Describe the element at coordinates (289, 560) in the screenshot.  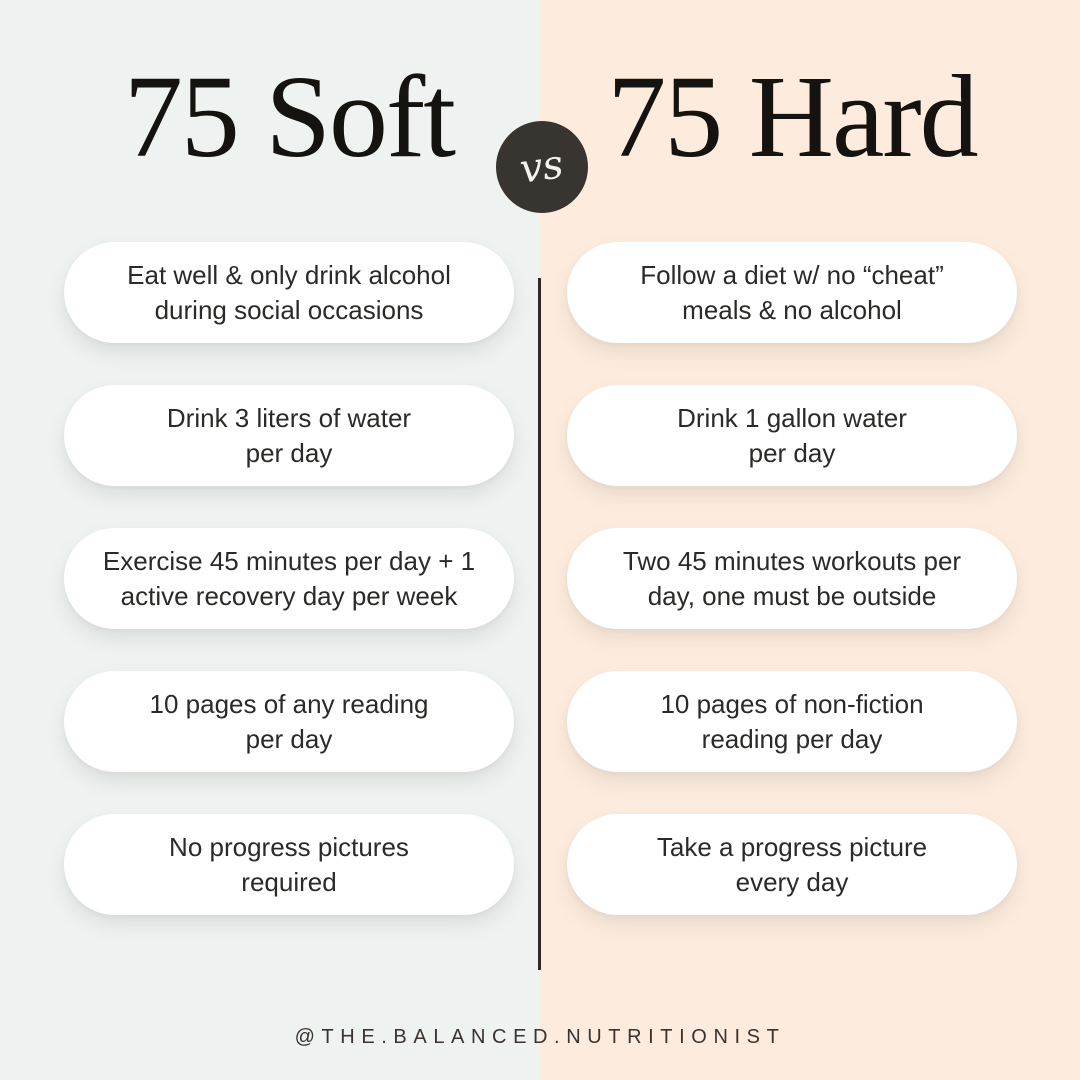
I see `rule-line: Exercise 45 minutes per day + 1` at that location.